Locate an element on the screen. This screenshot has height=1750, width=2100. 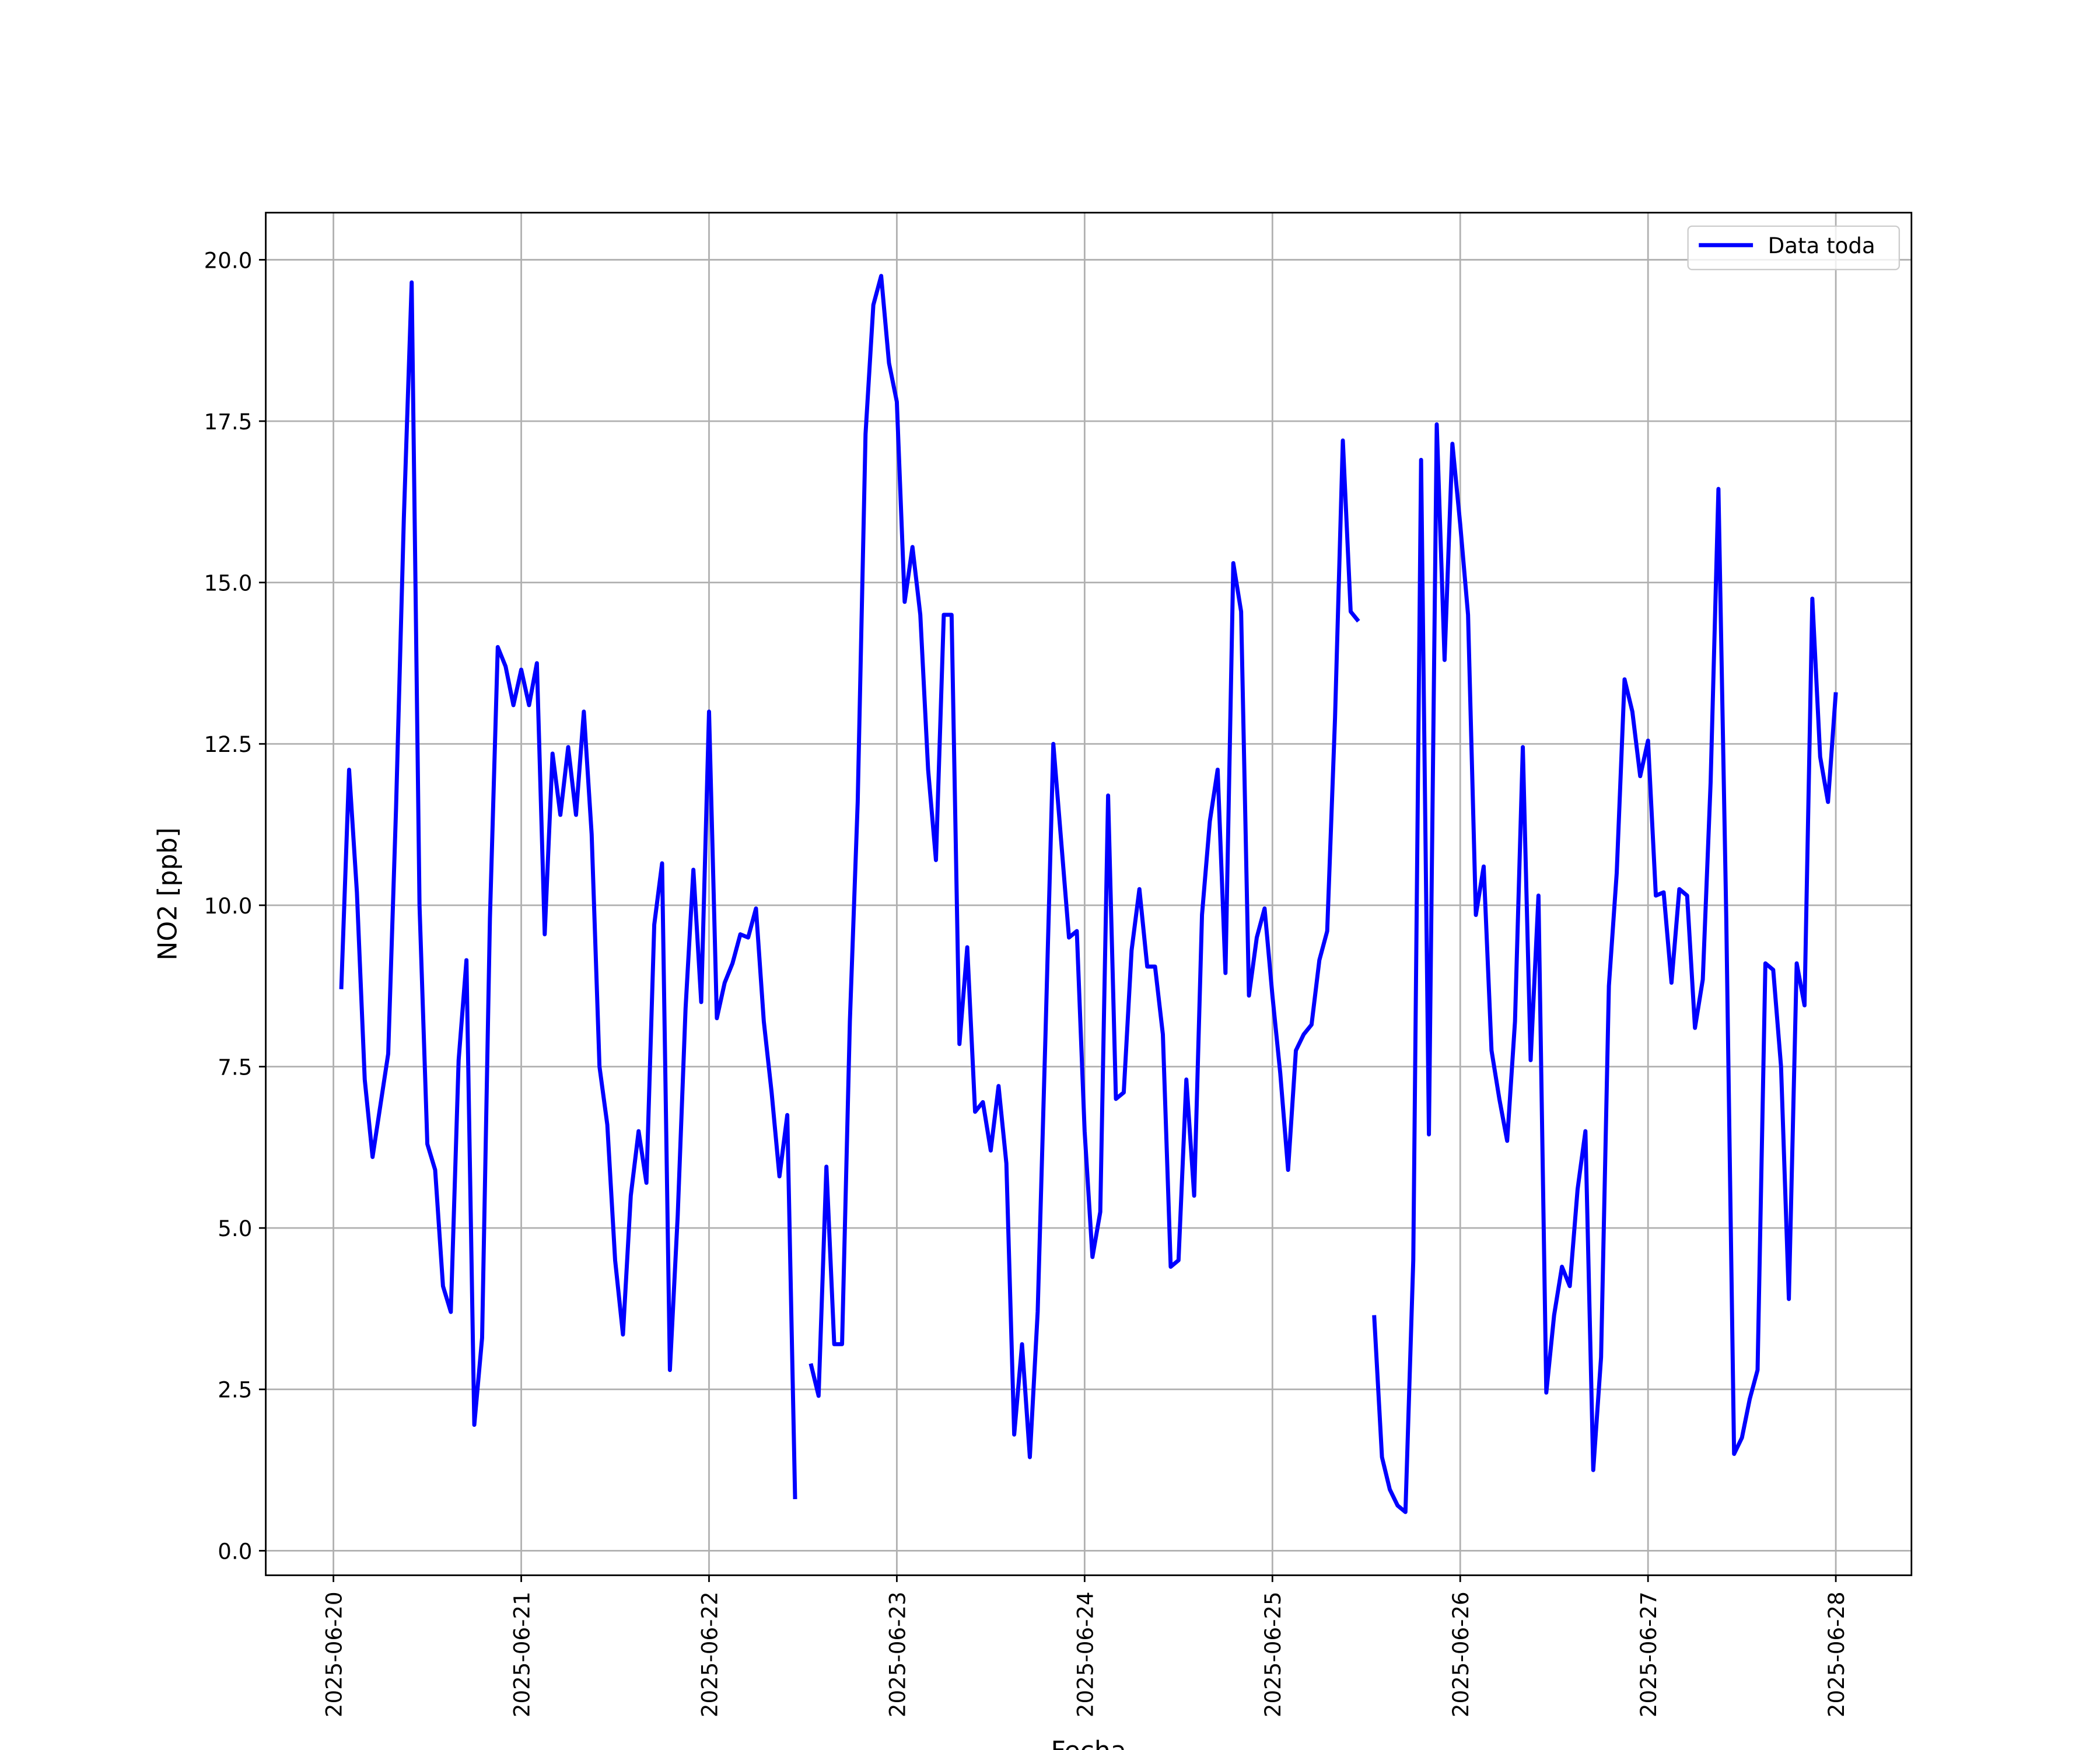
y-axis-label: NO2 [ppb] is located at coordinates (168, 893).